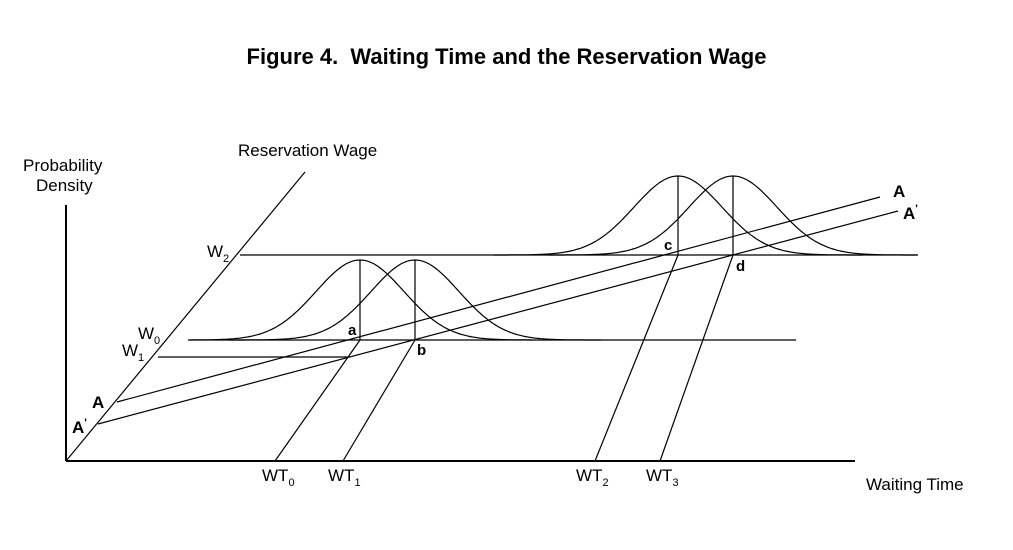 The width and height of the screenshot is (1013, 550). I want to click on point-c-label: c, so click(668, 245).